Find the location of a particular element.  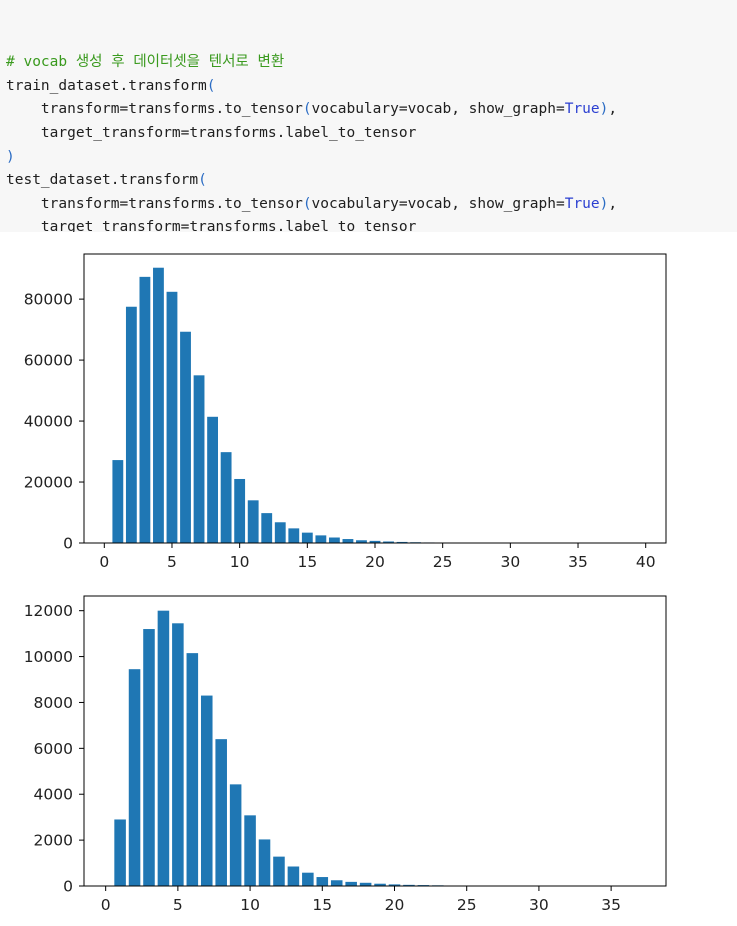

y-tick-label: 12000 is located at coordinates (48, 611).